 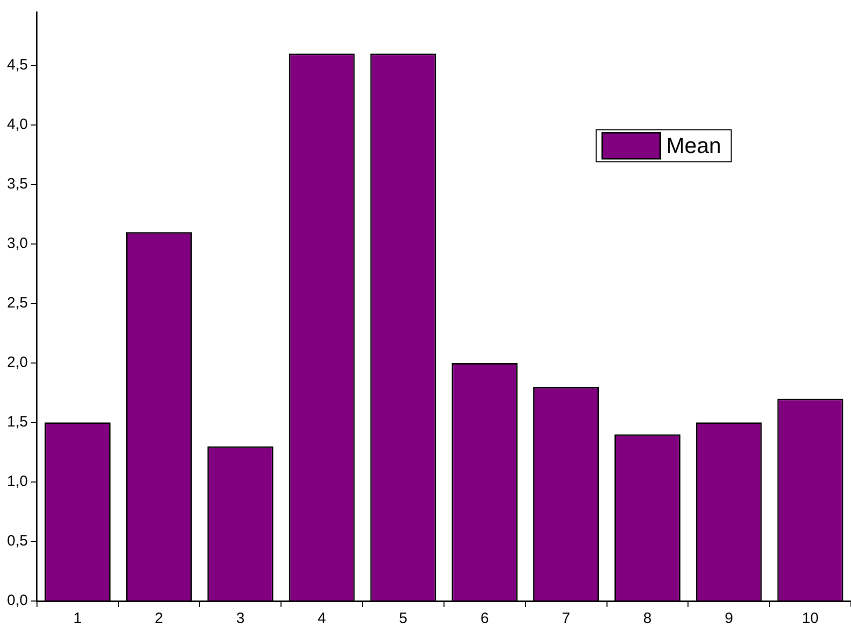 What do you see at coordinates (17, 601) in the screenshot?
I see `y-tick-label: 0,0` at bounding box center [17, 601].